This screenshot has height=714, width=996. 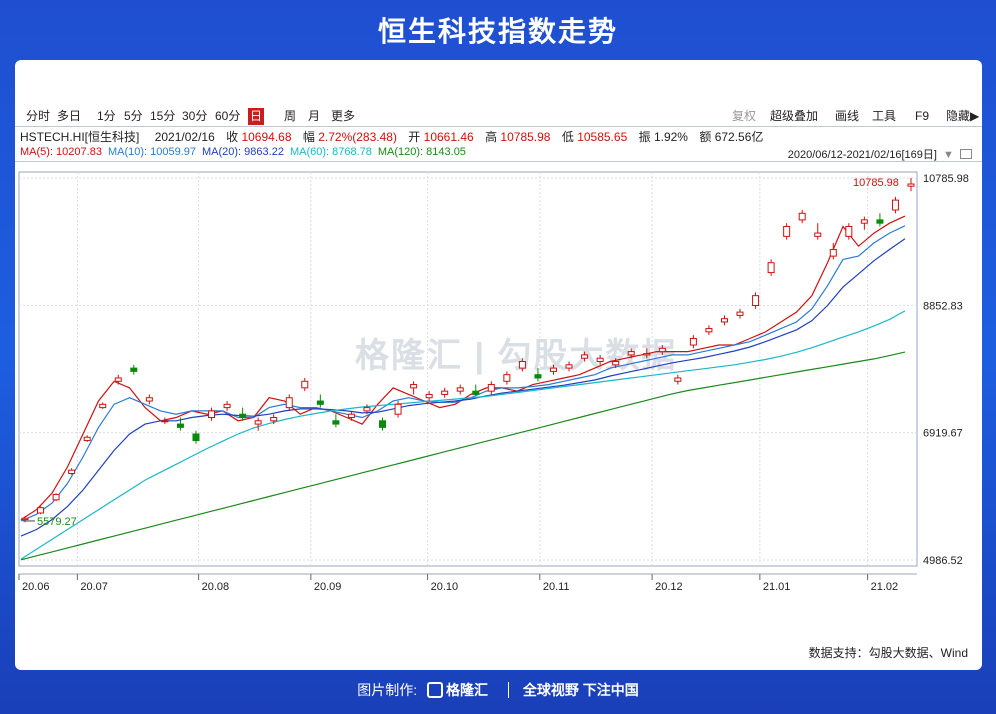 I want to click on x-tick-label: 20.12, so click(x=669, y=587).